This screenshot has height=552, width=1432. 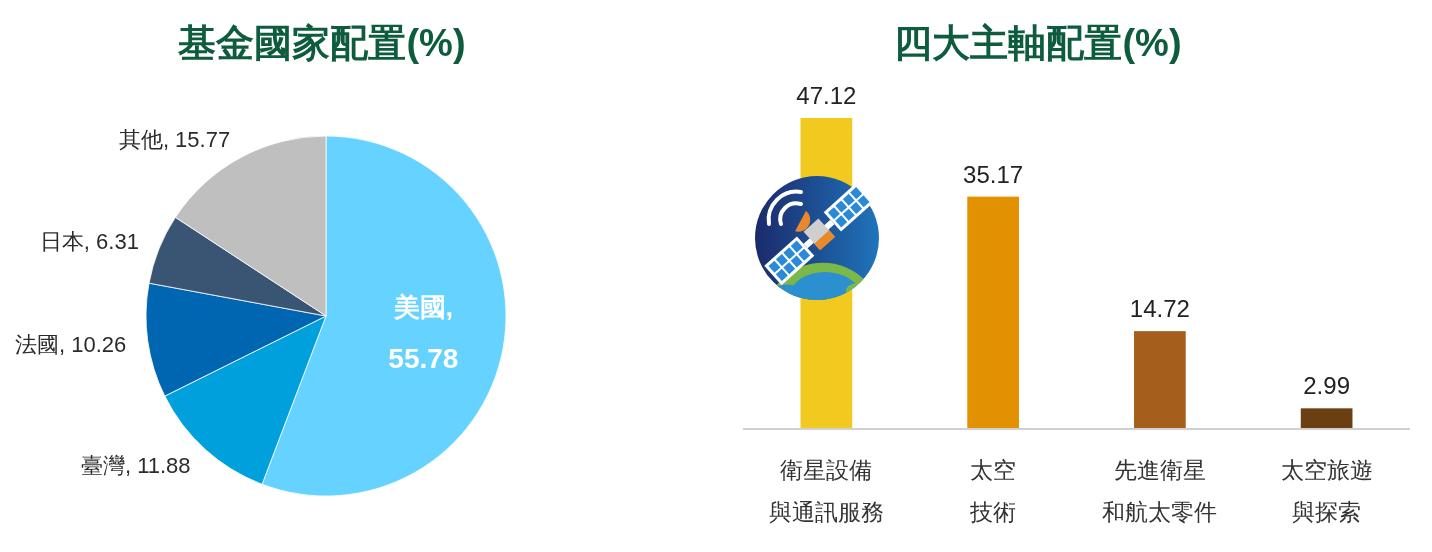 I want to click on data-label: 美國, 55.78, so click(x=423, y=332).